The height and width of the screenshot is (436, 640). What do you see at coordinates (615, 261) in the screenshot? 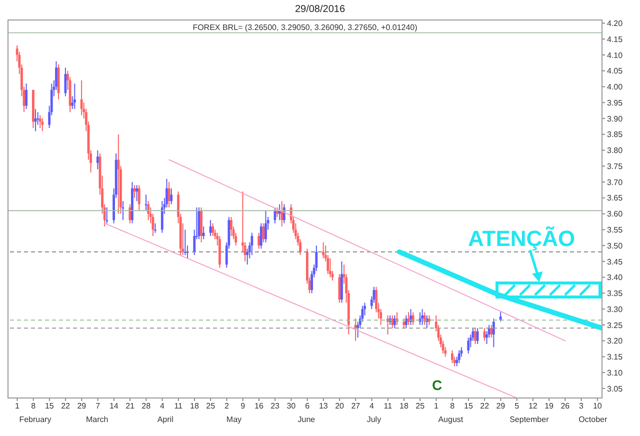
I see `y-tick-label: 3.45` at bounding box center [615, 261].